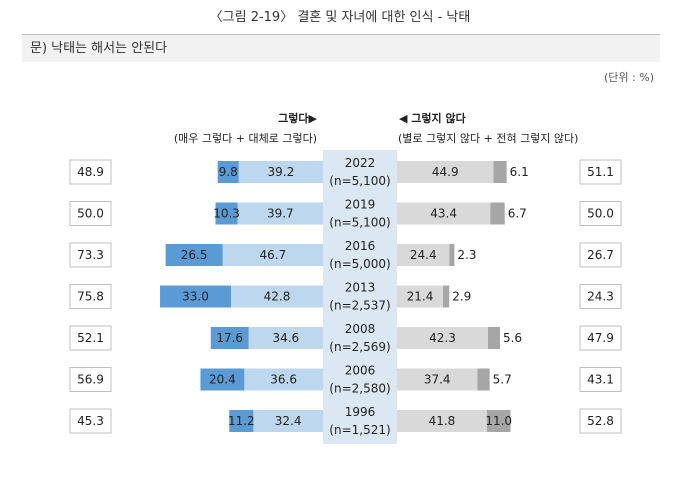 The width and height of the screenshot is (680, 484). Describe the element at coordinates (360, 412) in the screenshot. I see `year-label: 1996` at that location.